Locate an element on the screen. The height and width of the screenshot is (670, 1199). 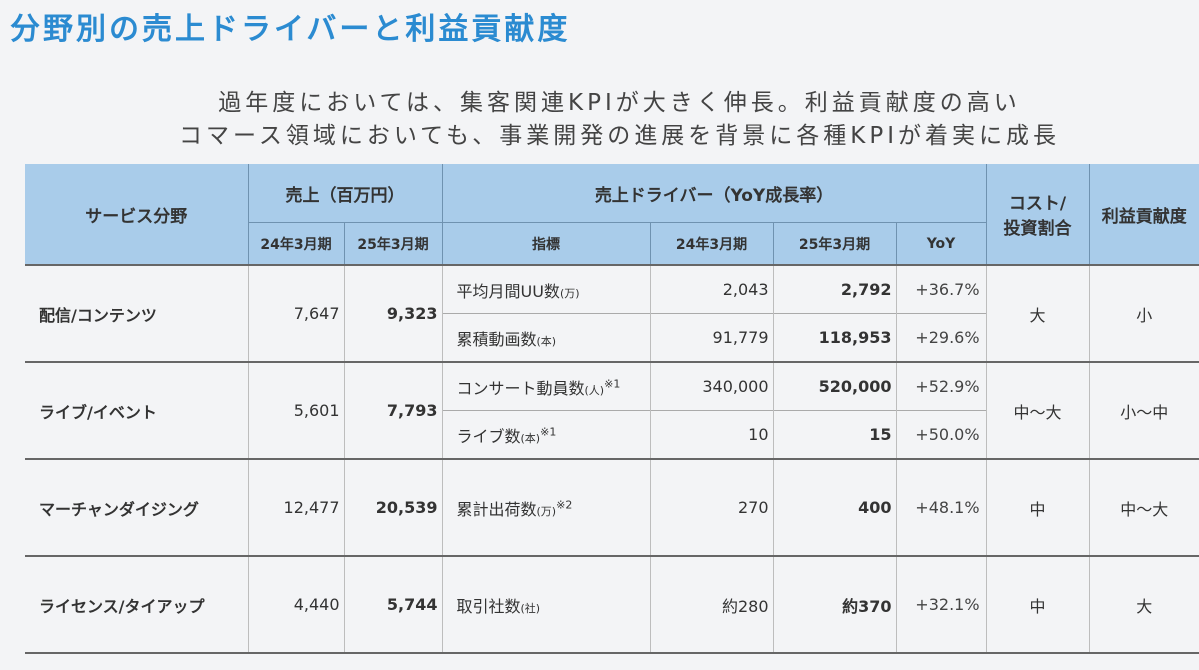
header-driver-fy25: 25年3月期 is located at coordinates (834, 243).